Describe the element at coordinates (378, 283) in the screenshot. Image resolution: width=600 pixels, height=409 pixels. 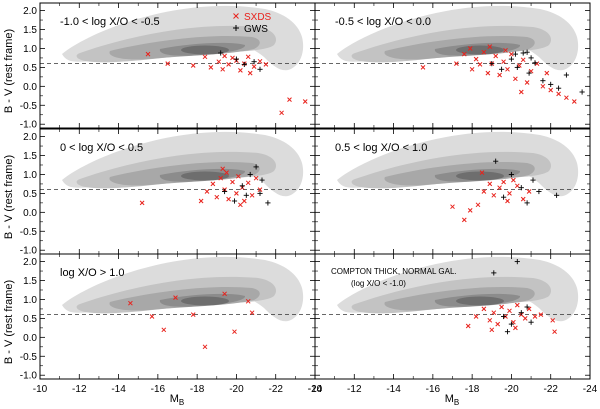
I see `panel-sub-label: (log X/O < -1.0)` at that location.